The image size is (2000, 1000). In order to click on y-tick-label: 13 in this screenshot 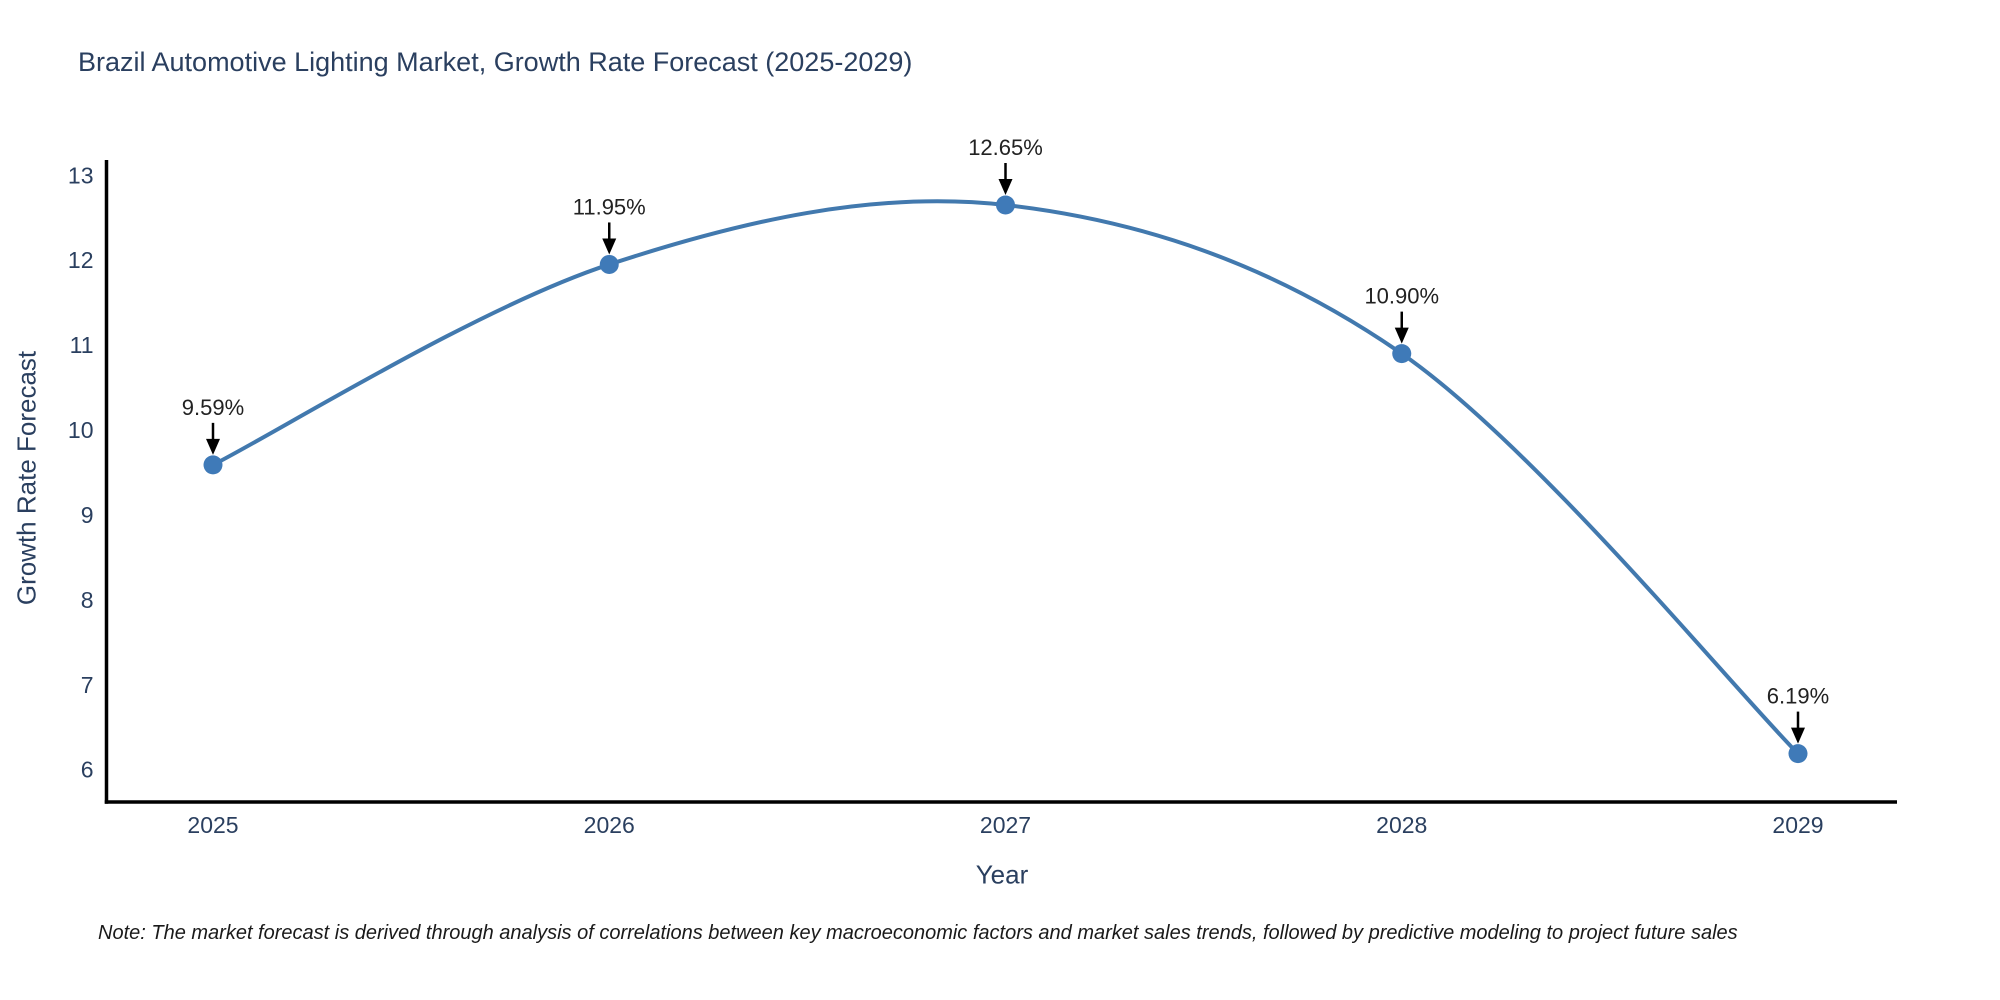, I will do `click(81, 175)`.